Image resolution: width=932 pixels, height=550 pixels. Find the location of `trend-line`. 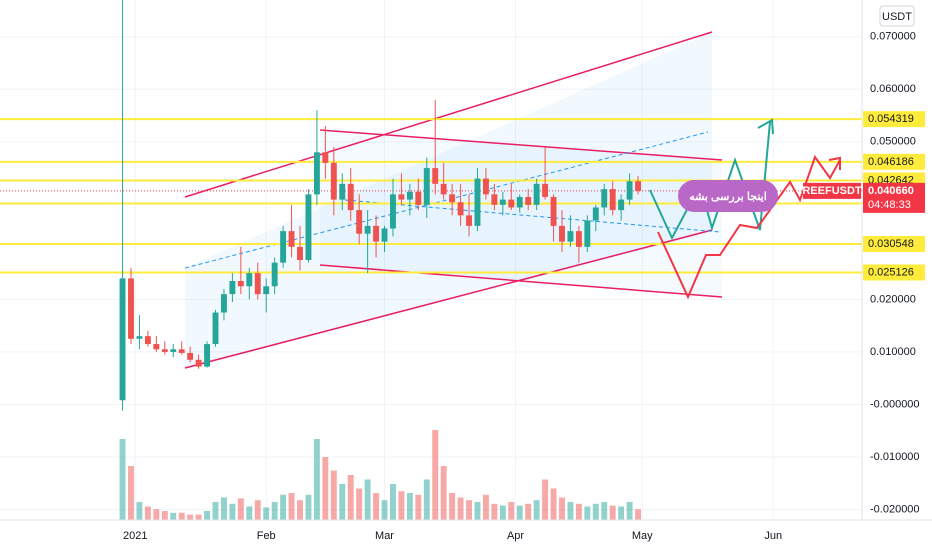

trend-line is located at coordinates (521, 145).